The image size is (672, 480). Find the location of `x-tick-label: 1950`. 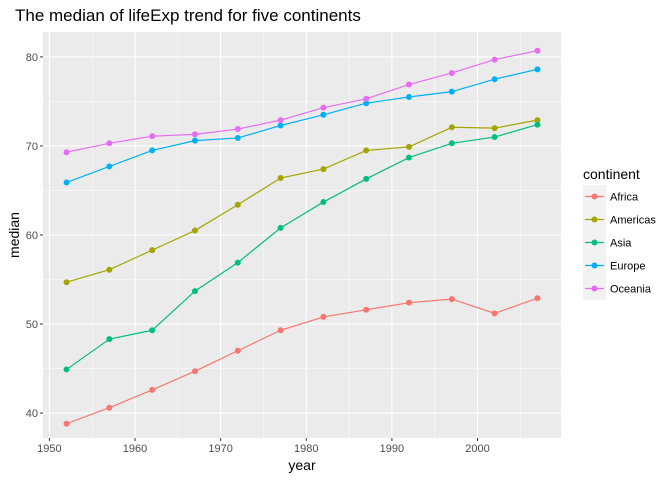

x-tick-label: 1950 is located at coordinates (49, 449).